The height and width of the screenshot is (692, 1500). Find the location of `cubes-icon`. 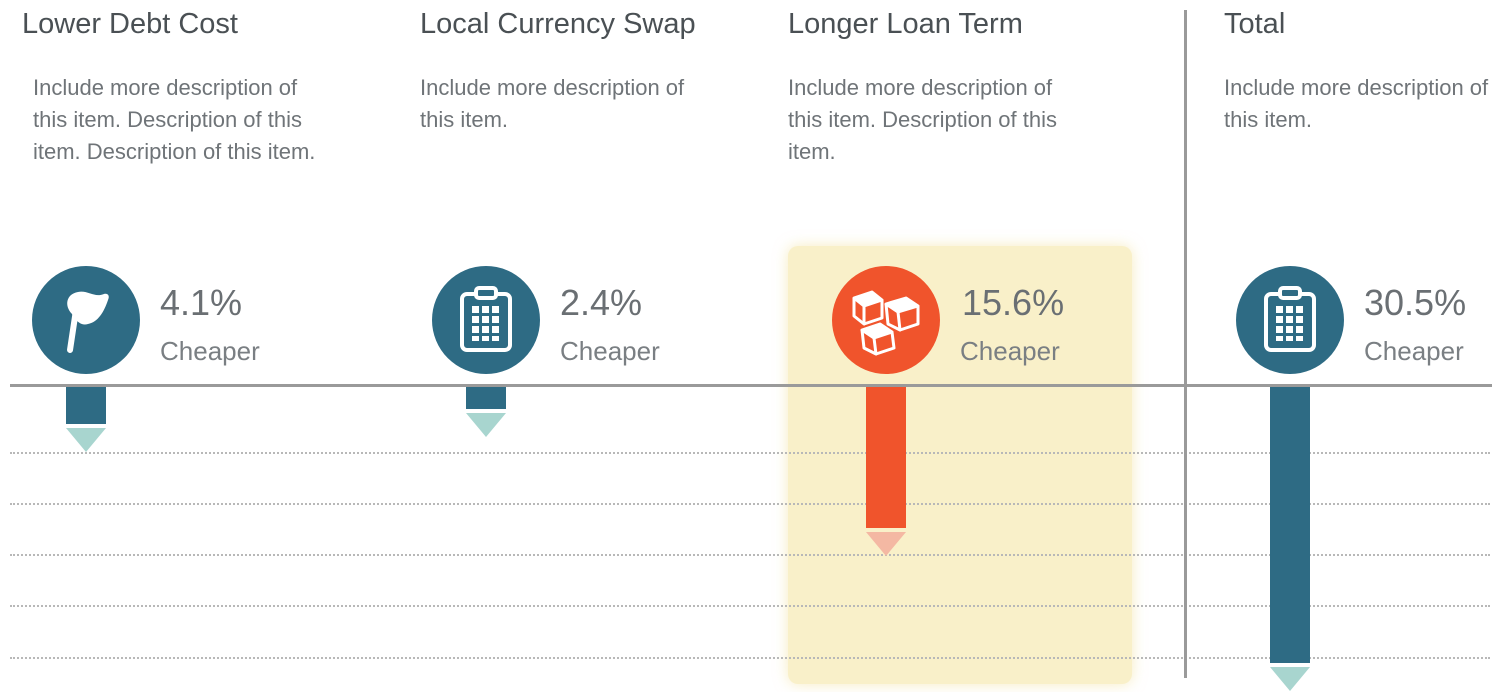

cubes-icon is located at coordinates (886, 320).